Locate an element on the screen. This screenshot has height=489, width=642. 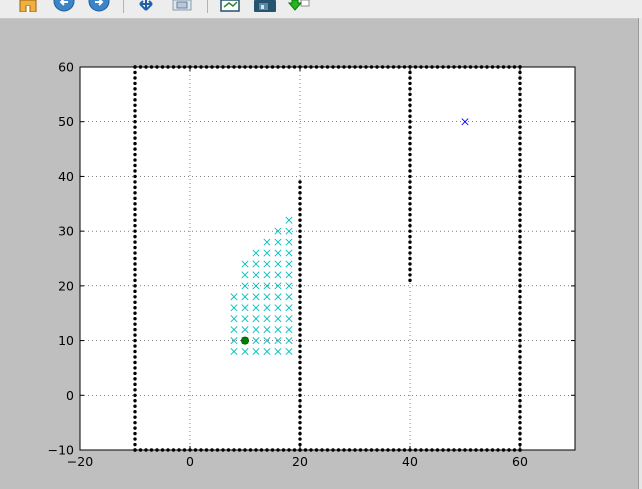
x-tick-label: 40 is located at coordinates (410, 461).